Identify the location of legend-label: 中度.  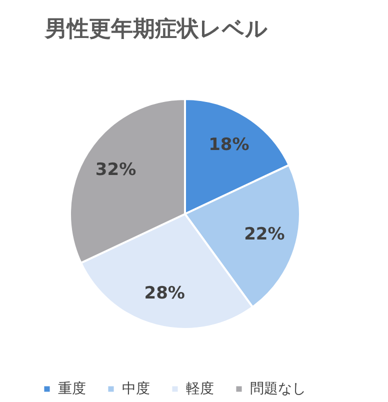
(136, 389).